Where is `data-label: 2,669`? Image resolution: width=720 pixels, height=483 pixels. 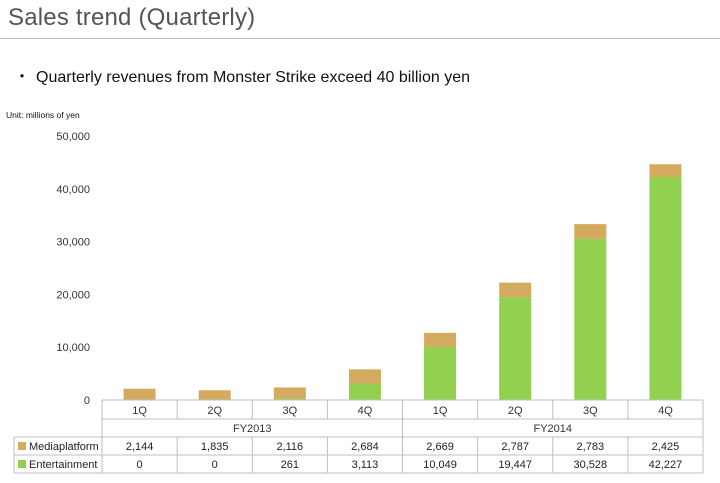 data-label: 2,669 is located at coordinates (440, 447).